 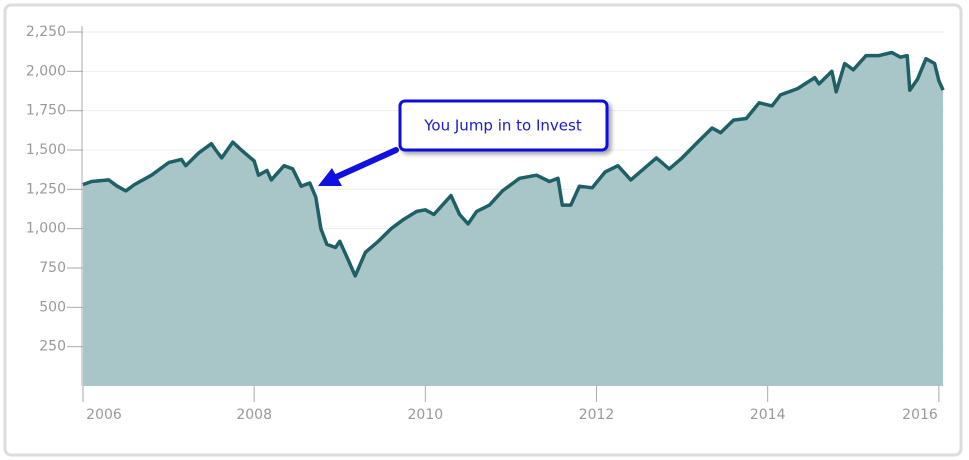 I want to click on x-tick-label: 2012, so click(x=597, y=415).